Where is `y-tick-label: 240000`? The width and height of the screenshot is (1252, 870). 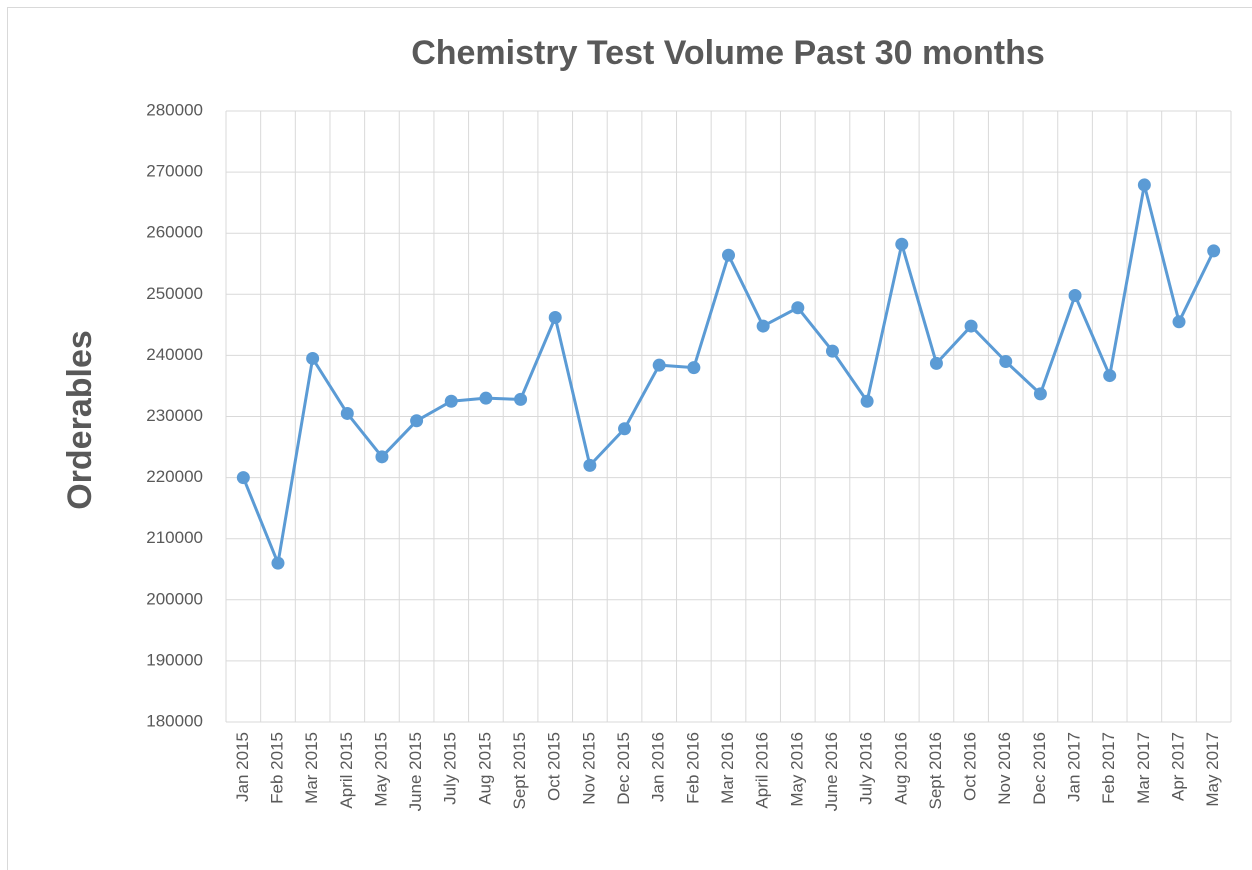 y-tick-label: 240000 is located at coordinates (174, 354).